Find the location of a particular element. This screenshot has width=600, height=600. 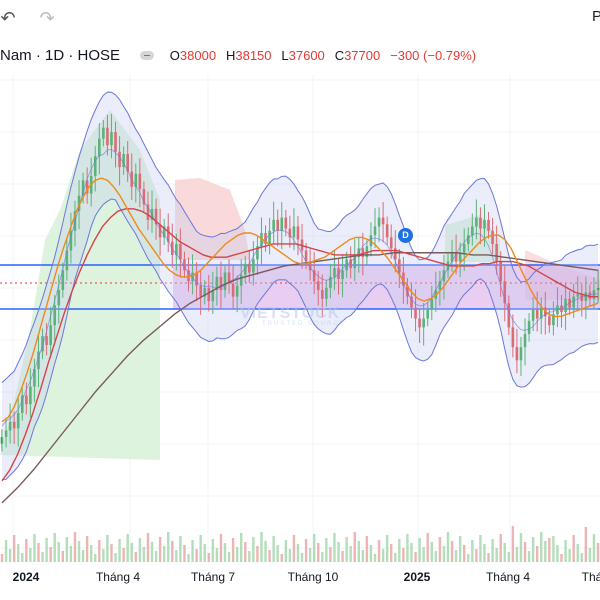

undo-arrow-icon: ↶ is located at coordinates (8, 18).